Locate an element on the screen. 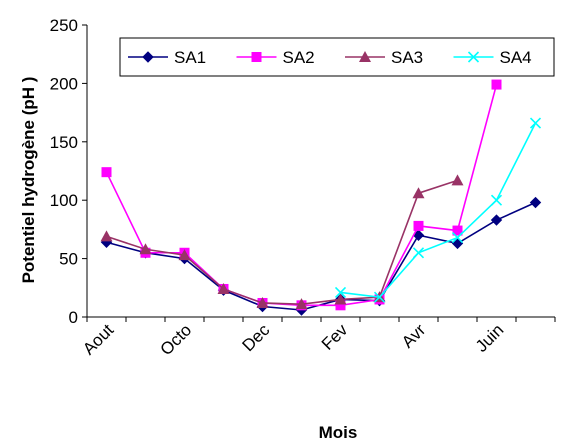  x-tick-label: Aout is located at coordinates (98, 339).